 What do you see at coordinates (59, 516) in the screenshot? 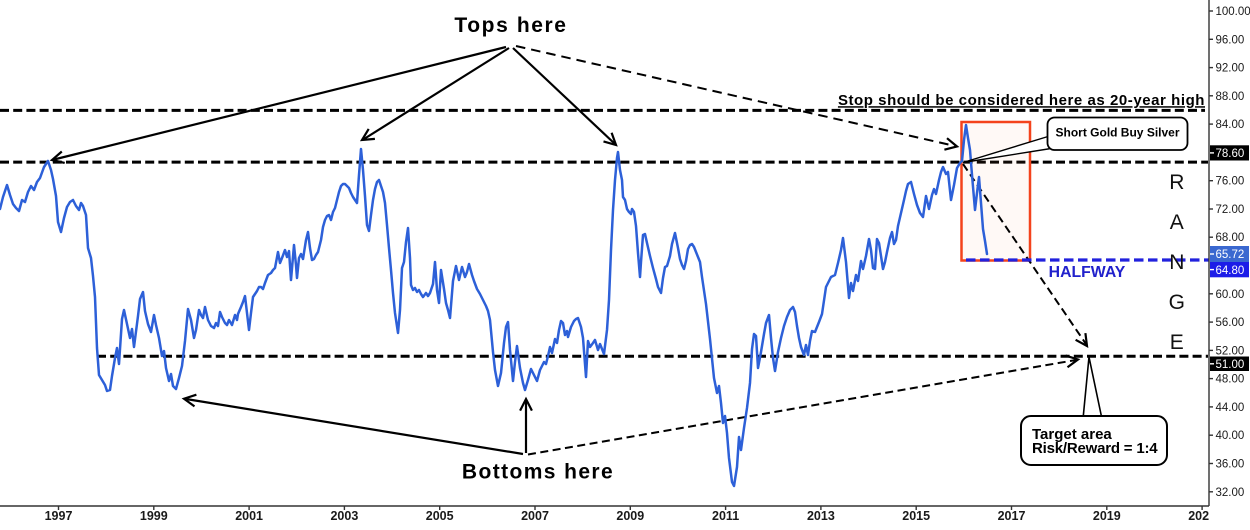
I see `svg-text: 1997` at bounding box center [59, 516].